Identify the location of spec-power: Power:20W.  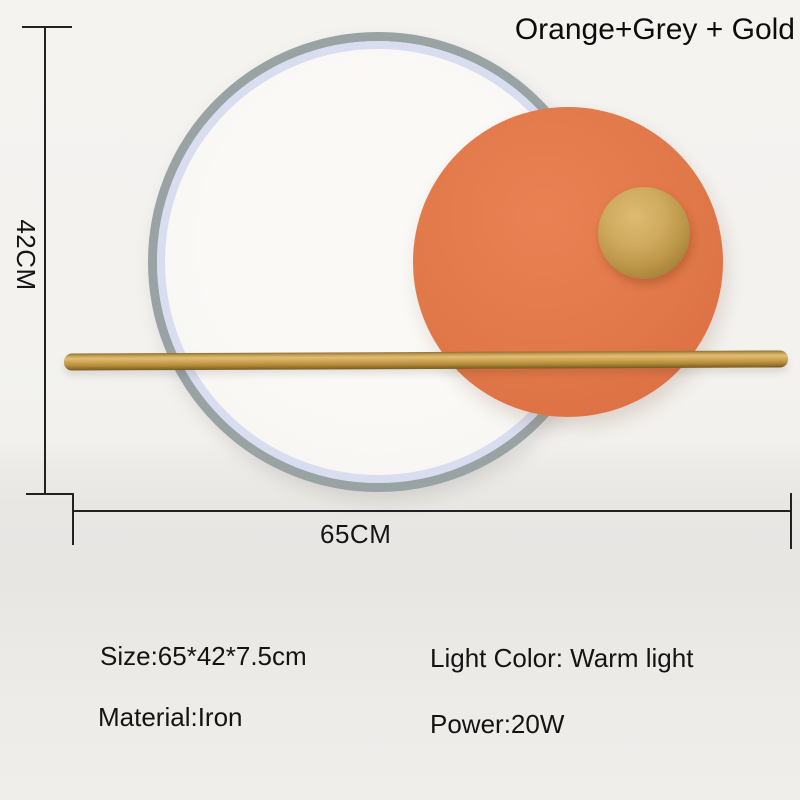
(497, 724).